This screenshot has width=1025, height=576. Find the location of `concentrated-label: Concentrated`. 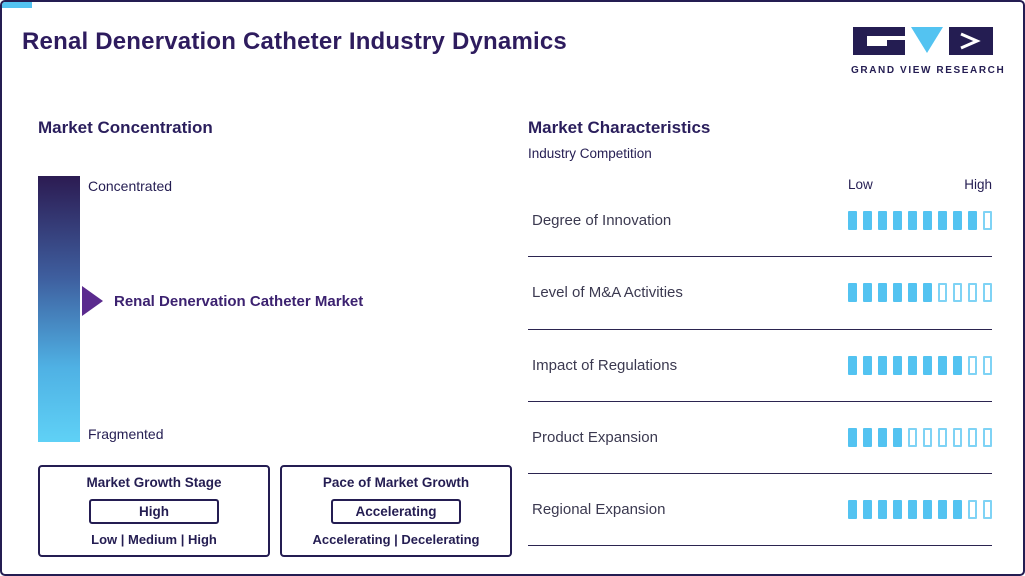

concentrated-label: Concentrated is located at coordinates (130, 186).